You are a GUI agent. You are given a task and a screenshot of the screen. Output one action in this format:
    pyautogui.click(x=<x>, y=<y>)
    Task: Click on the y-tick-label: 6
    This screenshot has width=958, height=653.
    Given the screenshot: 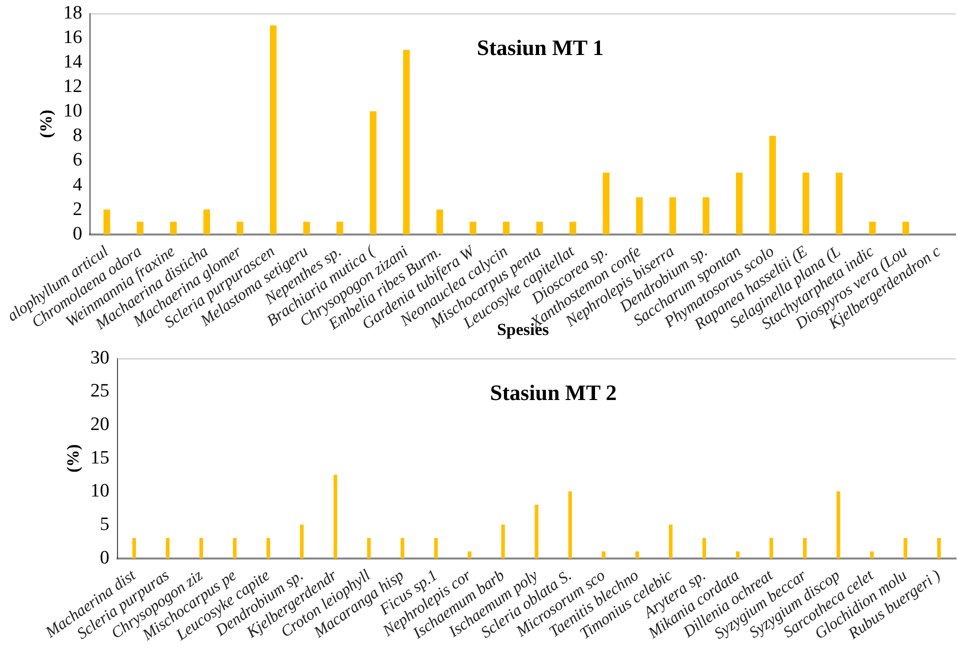 What is the action you would take?
    pyautogui.click(x=77, y=160)
    